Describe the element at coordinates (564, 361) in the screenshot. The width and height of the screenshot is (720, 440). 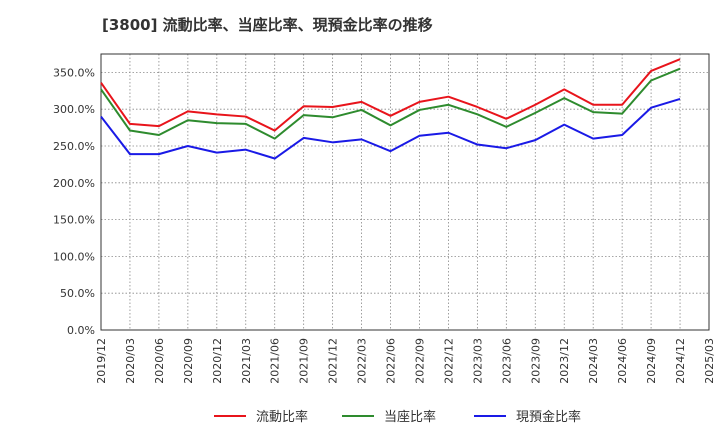
I see `x-tick-label: 2023/12` at that location.